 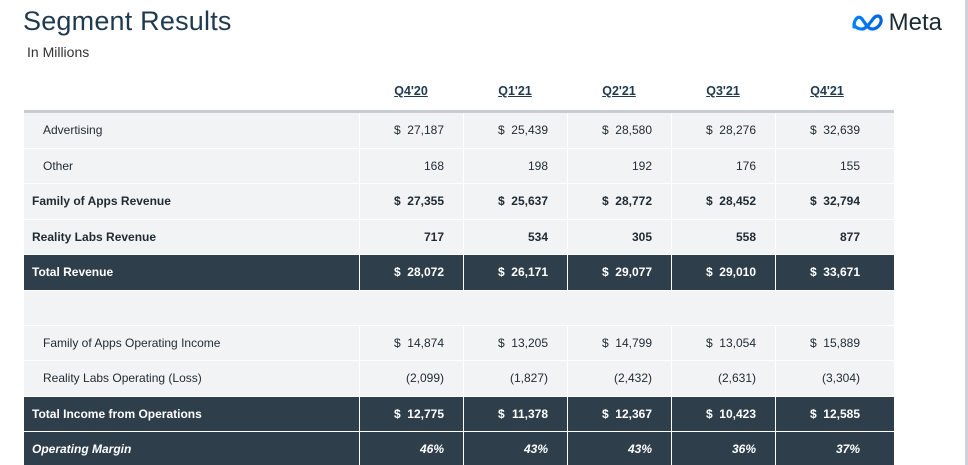 I want to click on table-cell: 717, so click(x=411, y=236).